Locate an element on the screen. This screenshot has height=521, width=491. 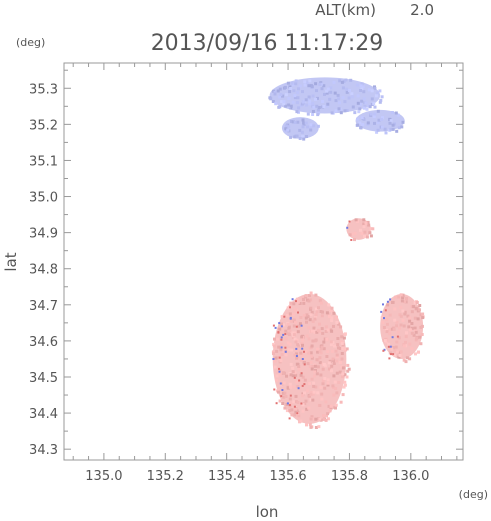
x-axis-label: lon is located at coordinates (267, 512).